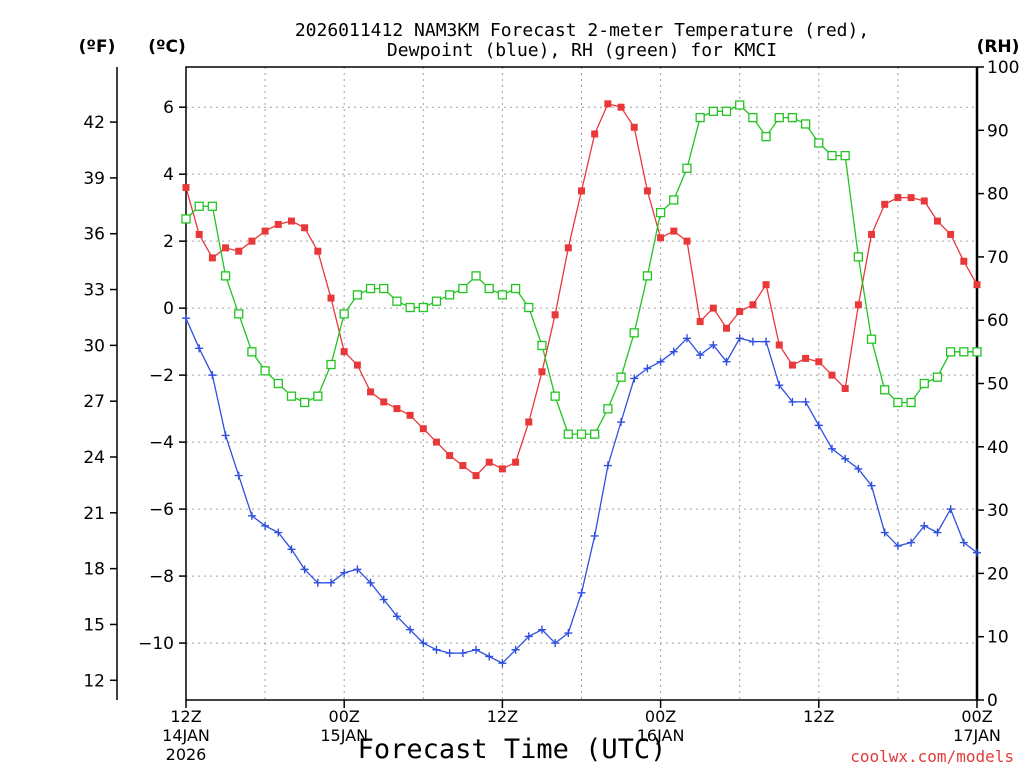 This screenshot has height=768, width=1024. I want to click on rh-tick-label: 90, so click(998, 131).